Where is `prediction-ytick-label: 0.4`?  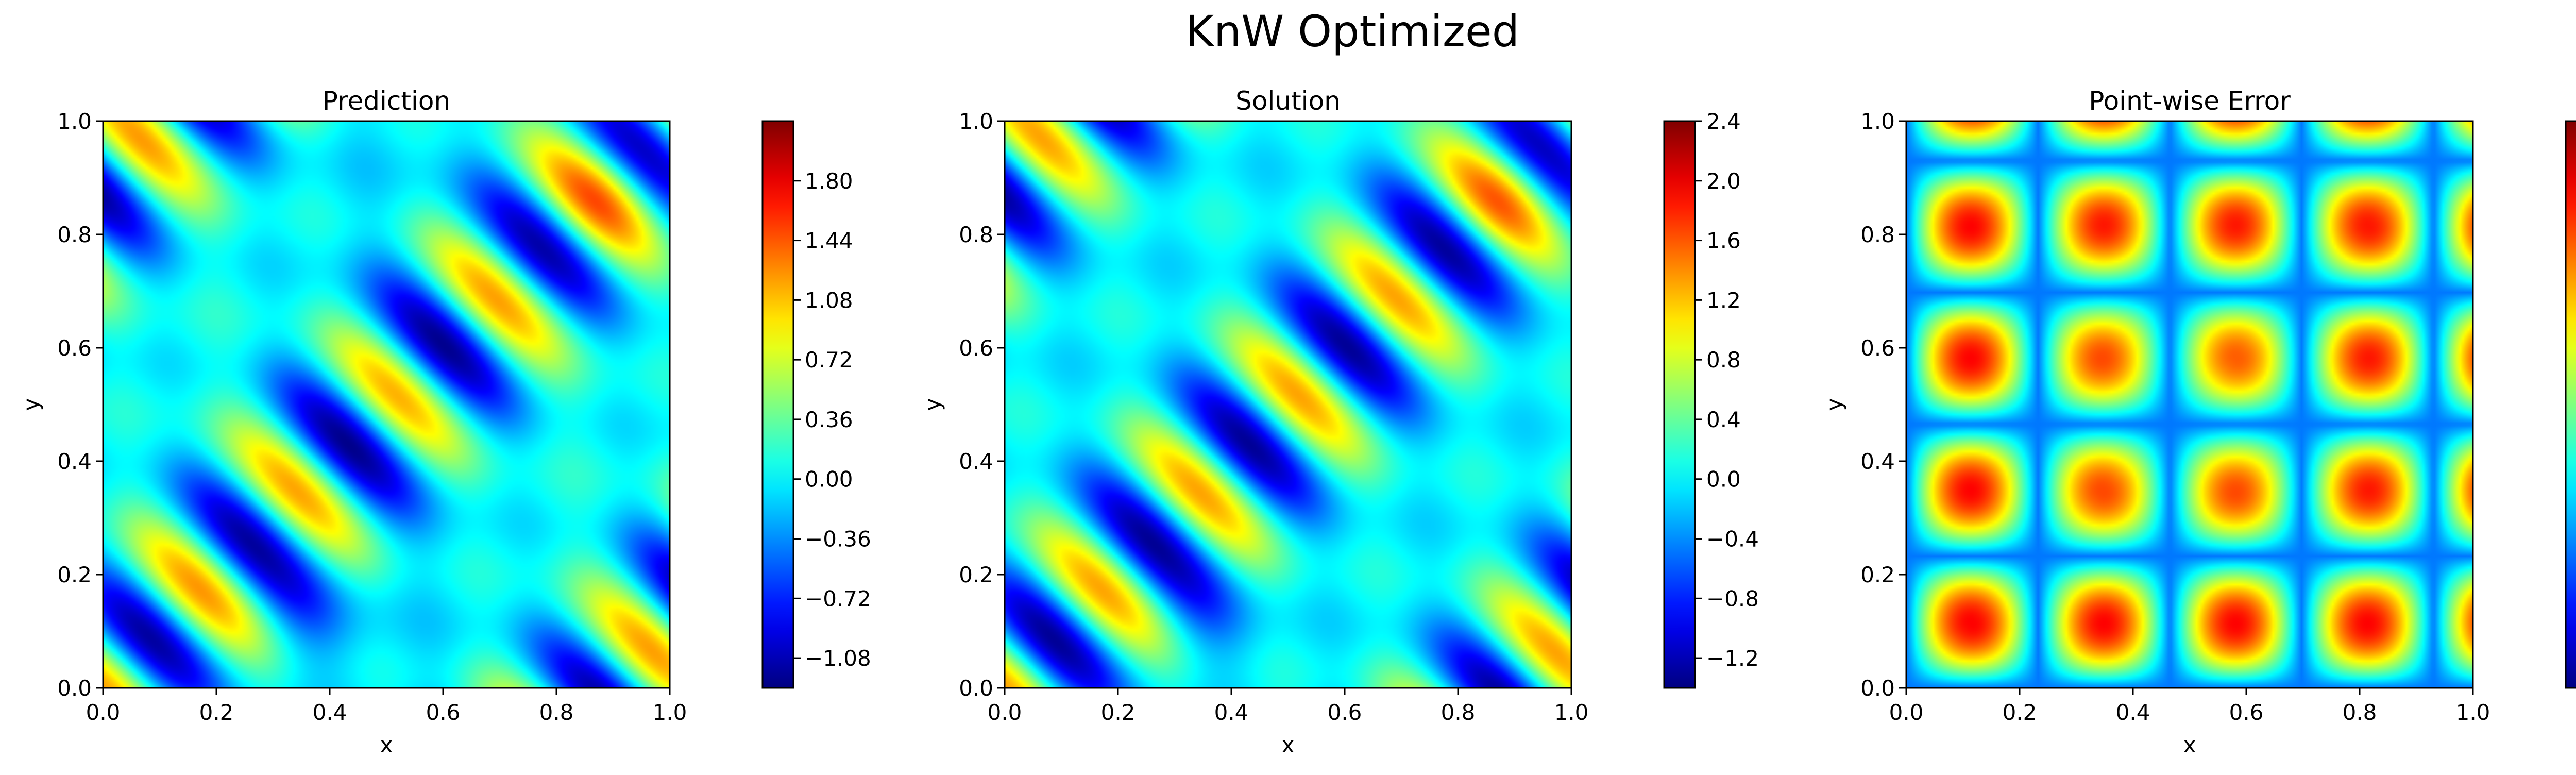
prediction-ytick-label: 0.4 is located at coordinates (74, 461).